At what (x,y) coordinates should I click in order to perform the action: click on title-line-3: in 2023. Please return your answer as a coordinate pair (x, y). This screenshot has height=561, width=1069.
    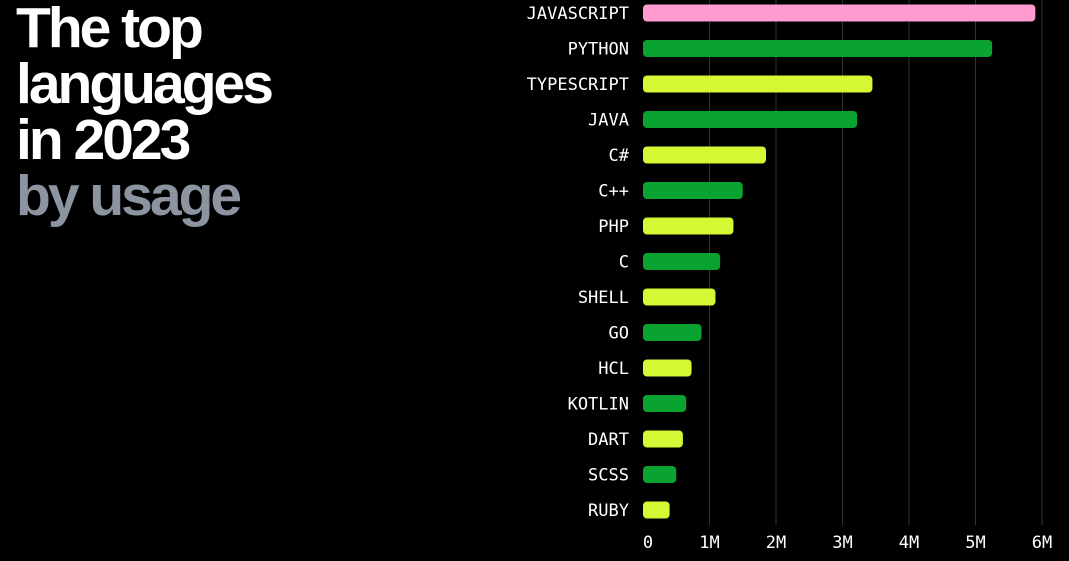
    Looking at the image, I should click on (103, 140).